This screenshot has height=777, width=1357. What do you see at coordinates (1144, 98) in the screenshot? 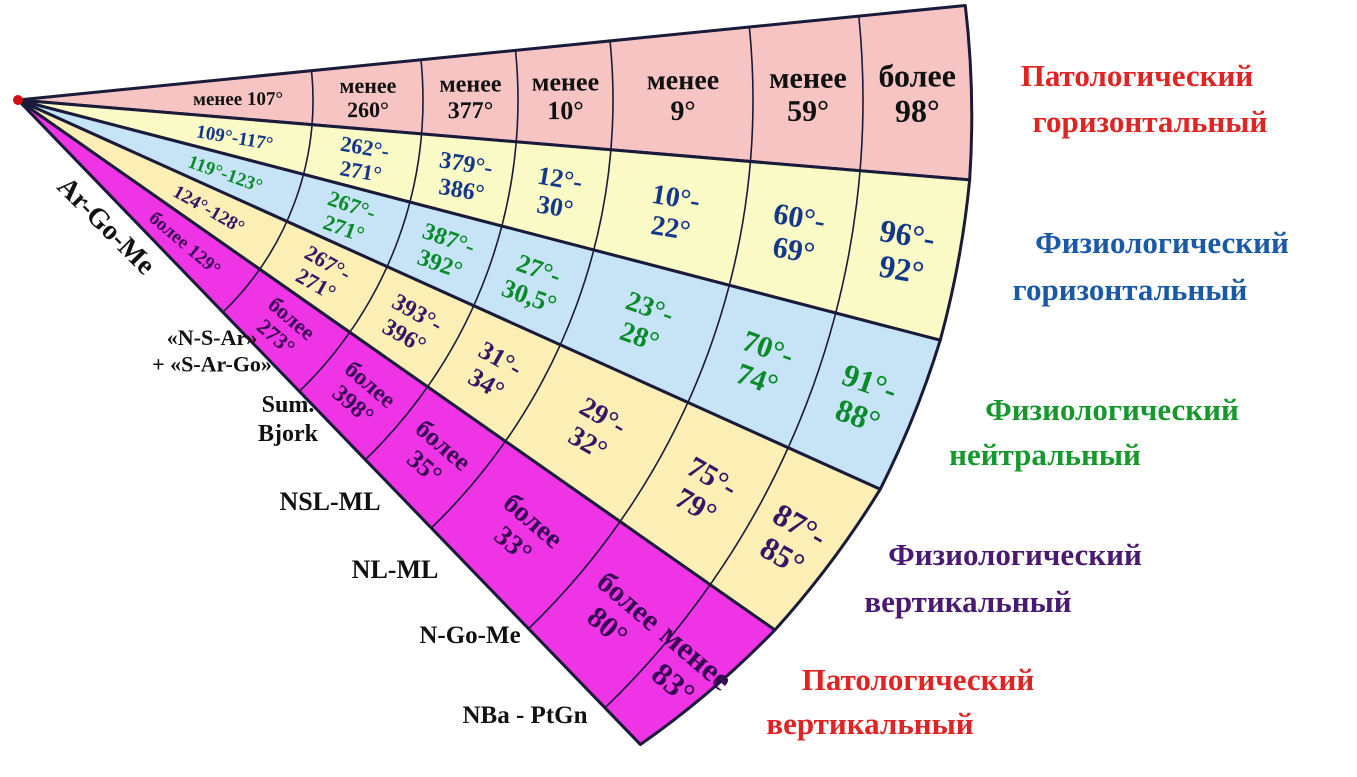
I see `type-label: Патологический горизонтальный` at bounding box center [1144, 98].